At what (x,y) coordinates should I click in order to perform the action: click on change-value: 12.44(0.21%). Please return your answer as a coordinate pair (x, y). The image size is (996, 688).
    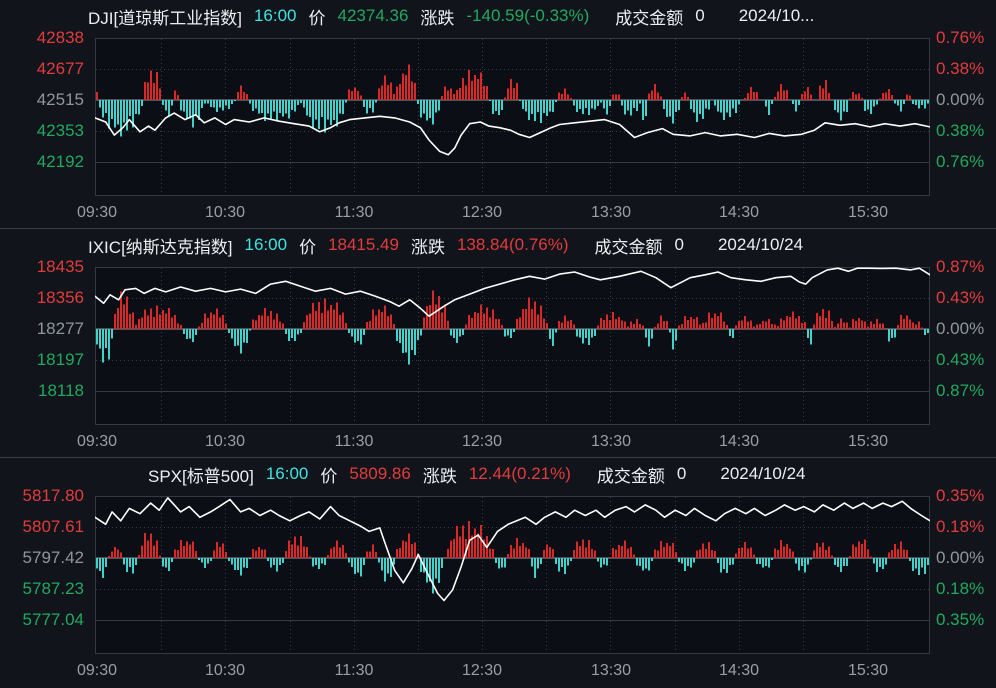
    Looking at the image, I should click on (519, 473).